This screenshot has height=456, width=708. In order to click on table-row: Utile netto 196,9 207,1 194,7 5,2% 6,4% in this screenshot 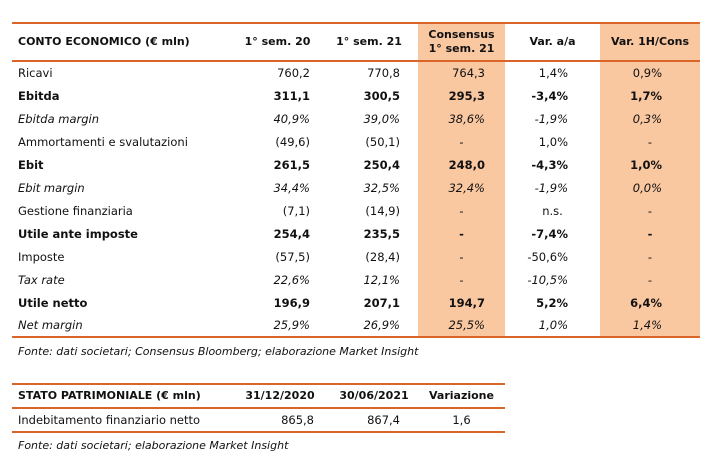, I will do `click(356, 302)`.